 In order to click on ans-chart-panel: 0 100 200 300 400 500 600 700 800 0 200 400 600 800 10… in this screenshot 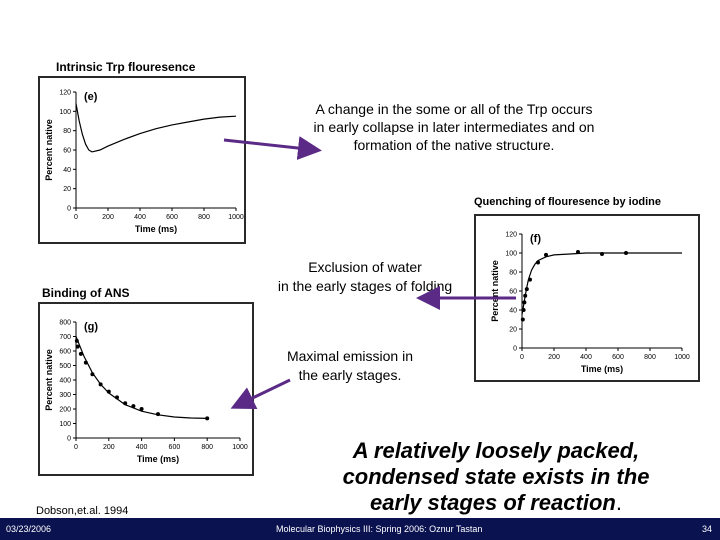, I will do `click(146, 389)`.